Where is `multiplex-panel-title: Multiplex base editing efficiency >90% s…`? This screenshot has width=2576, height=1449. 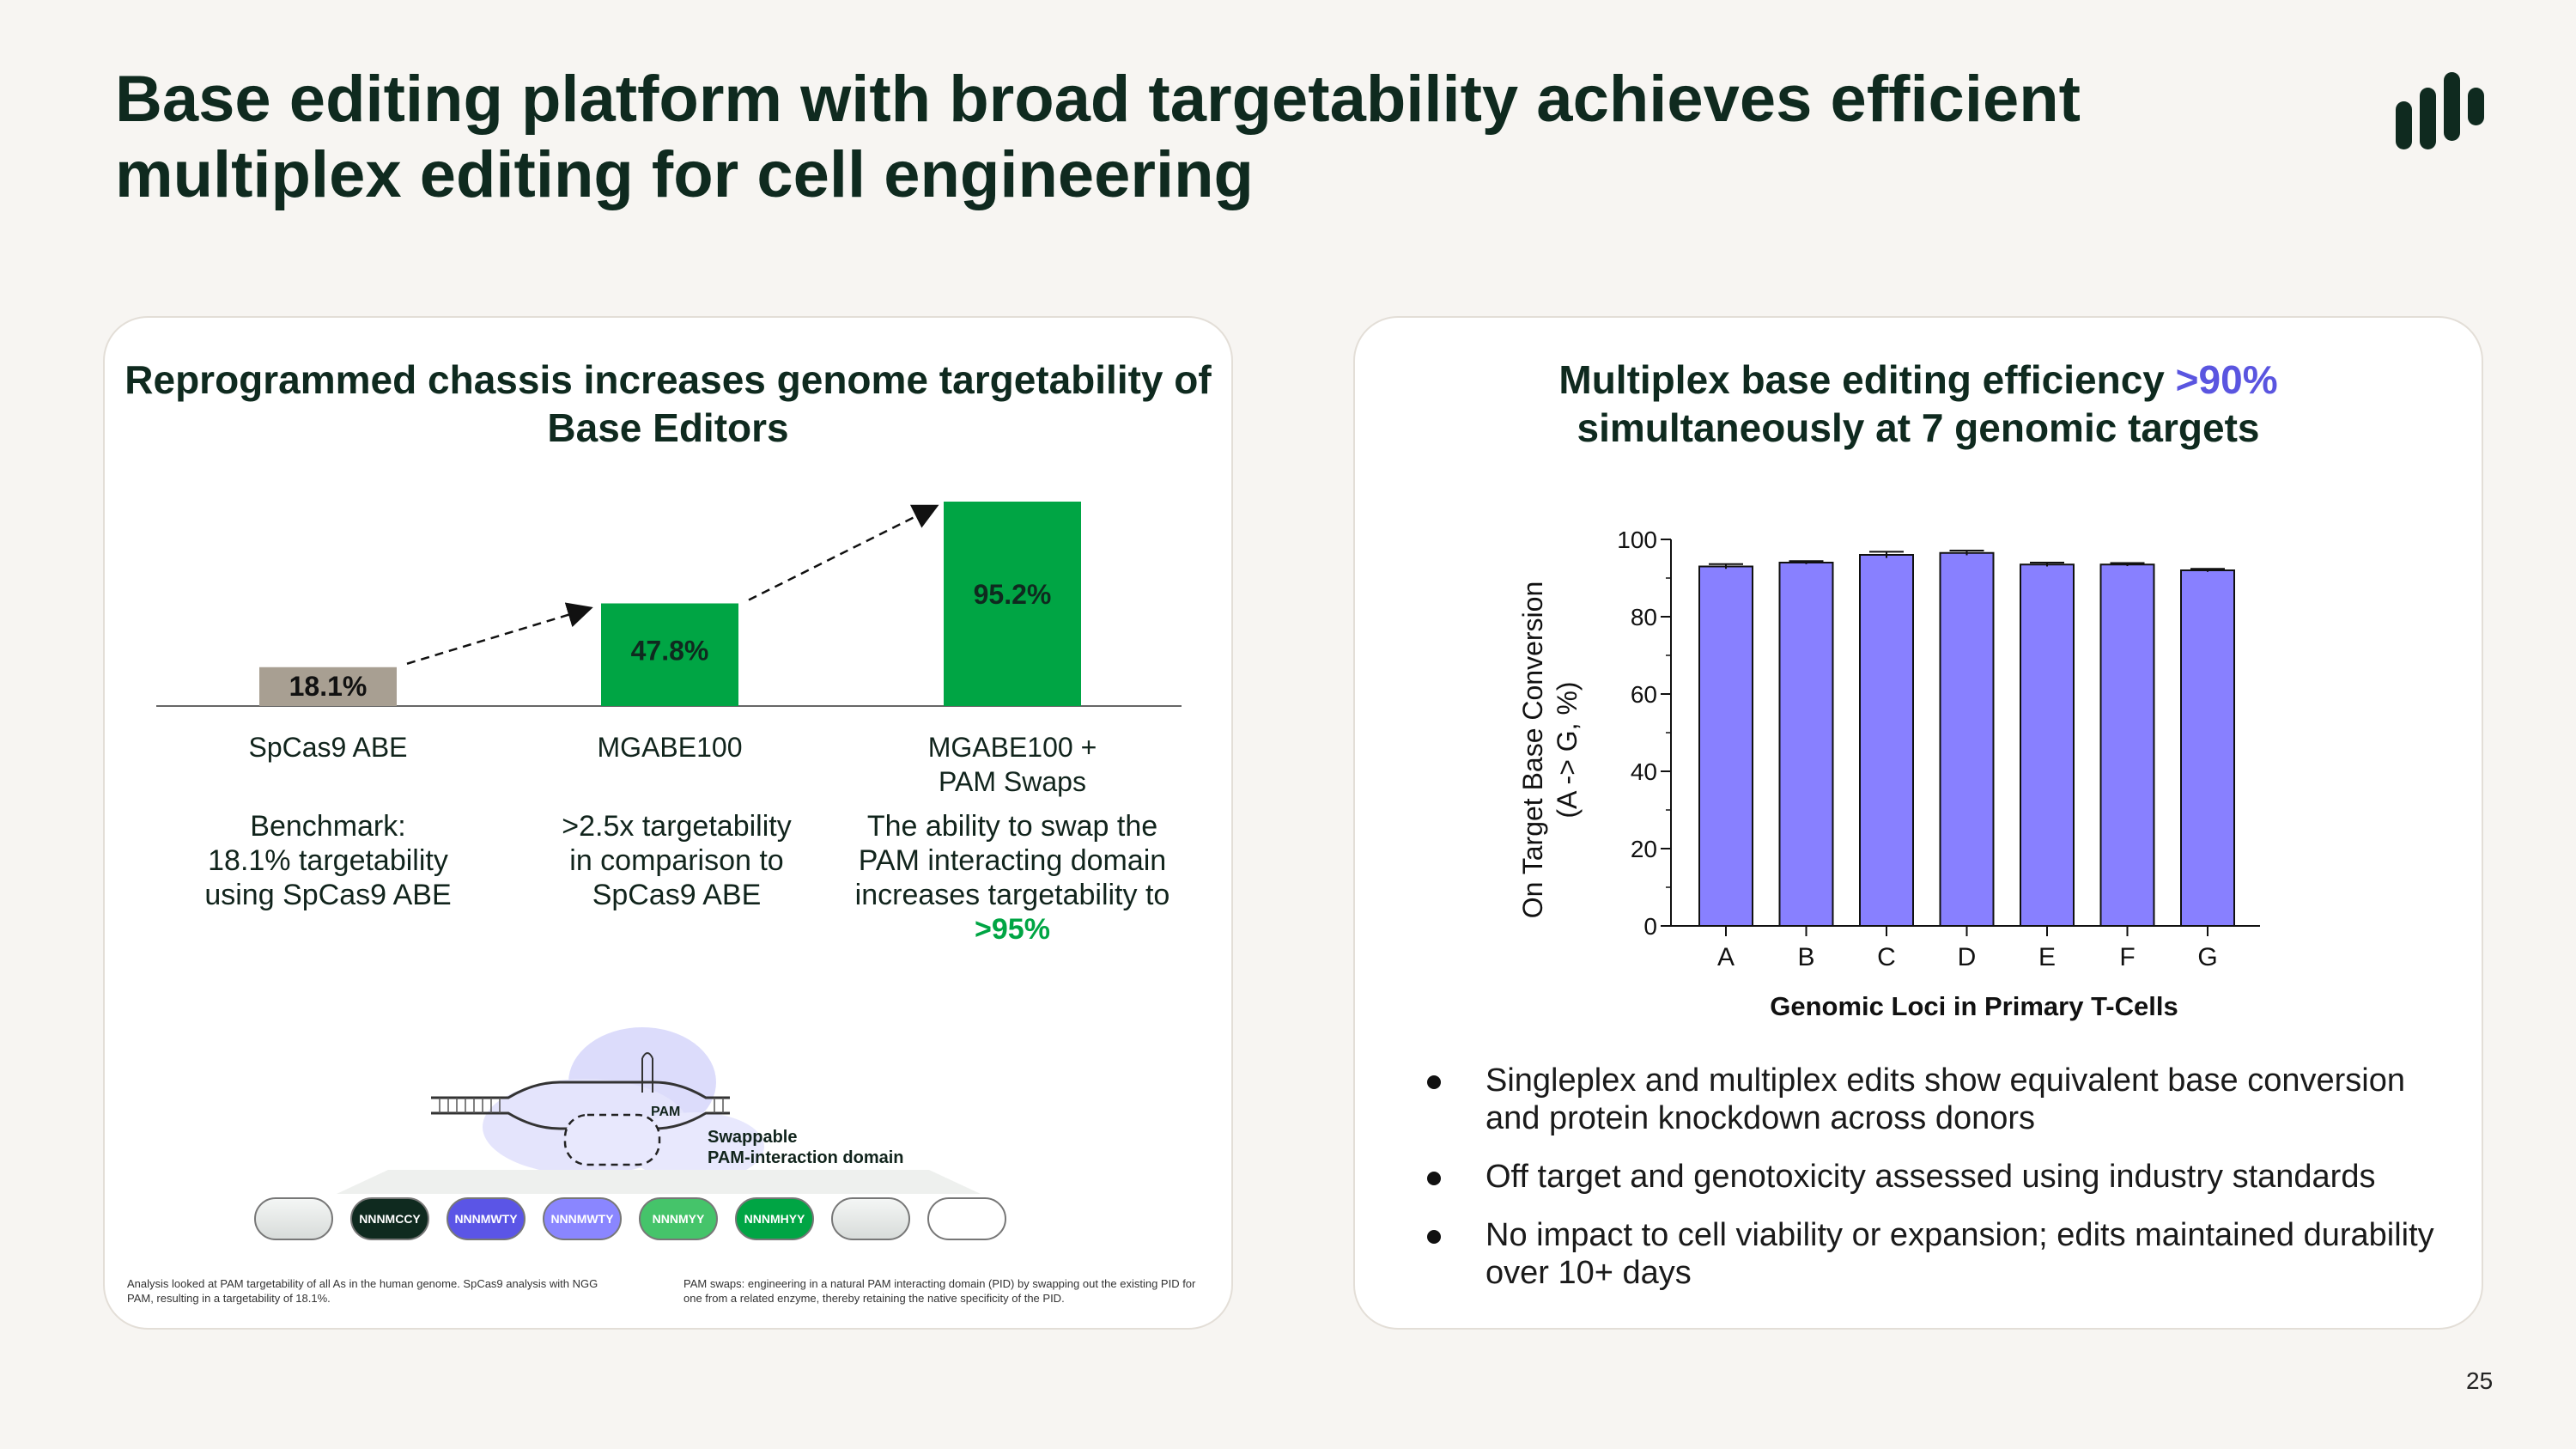 multiplex-panel-title: Multiplex base editing efficiency >90% s… is located at coordinates (1918, 404).